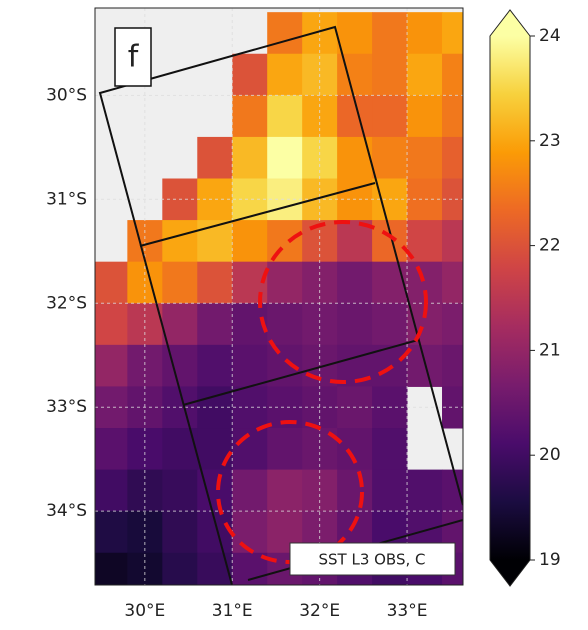 The image size is (588, 630). What do you see at coordinates (144, 611) in the screenshot?
I see `x-tick-label: 30°E` at bounding box center [144, 611].